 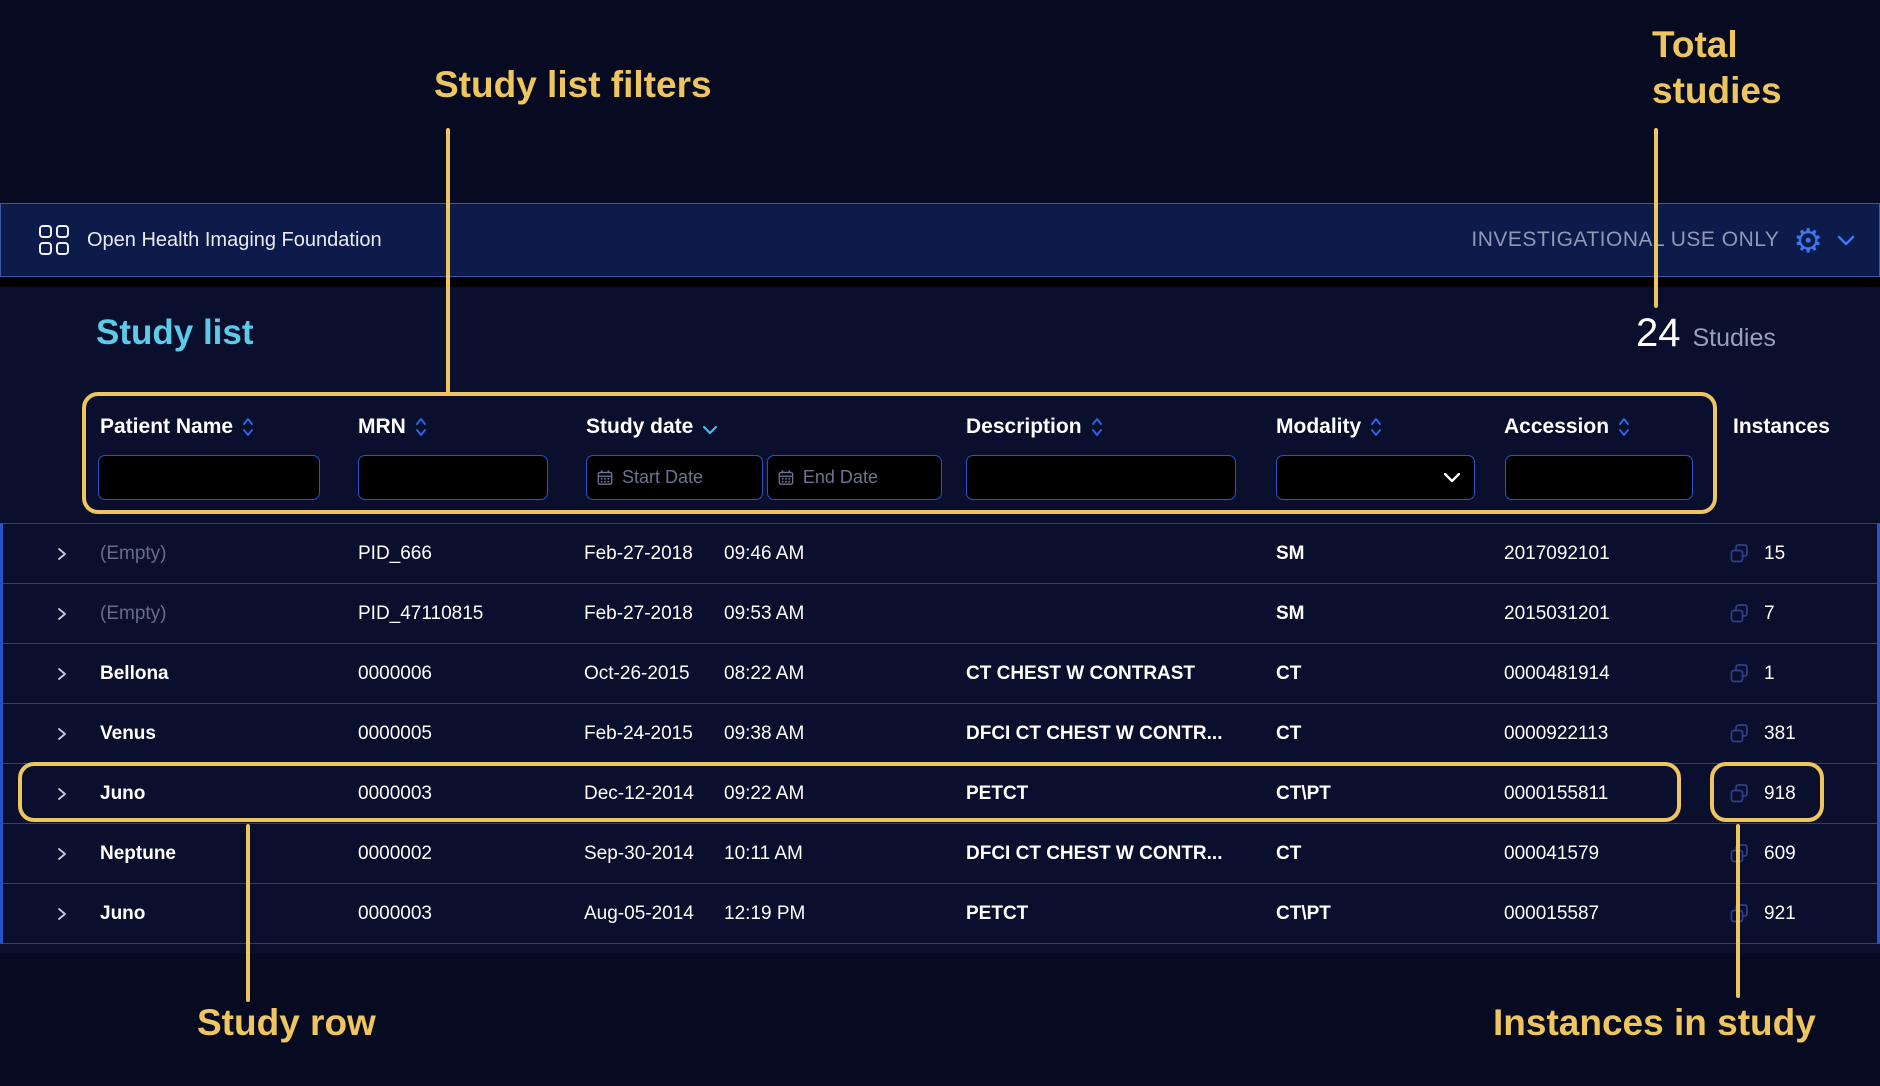 I want to click on topbar-right-group: INVESTIGATIONAL USE ONLY ⚙, so click(x=1663, y=240).